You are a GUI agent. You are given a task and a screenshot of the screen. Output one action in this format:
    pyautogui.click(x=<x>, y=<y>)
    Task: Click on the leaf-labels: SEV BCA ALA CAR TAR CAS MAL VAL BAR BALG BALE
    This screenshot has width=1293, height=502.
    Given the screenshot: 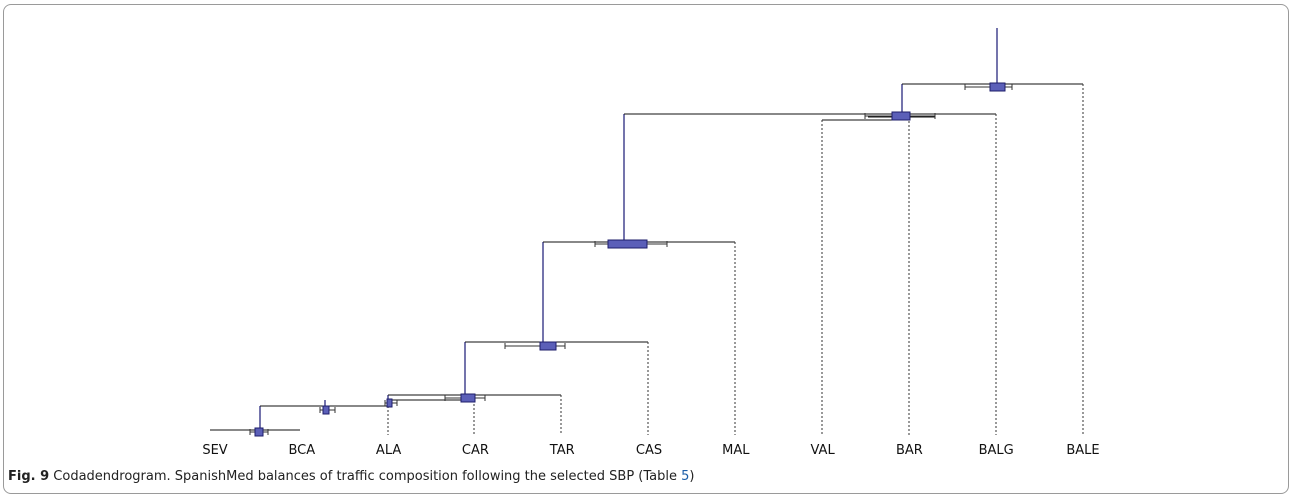 What is the action you would take?
    pyautogui.click(x=650, y=450)
    